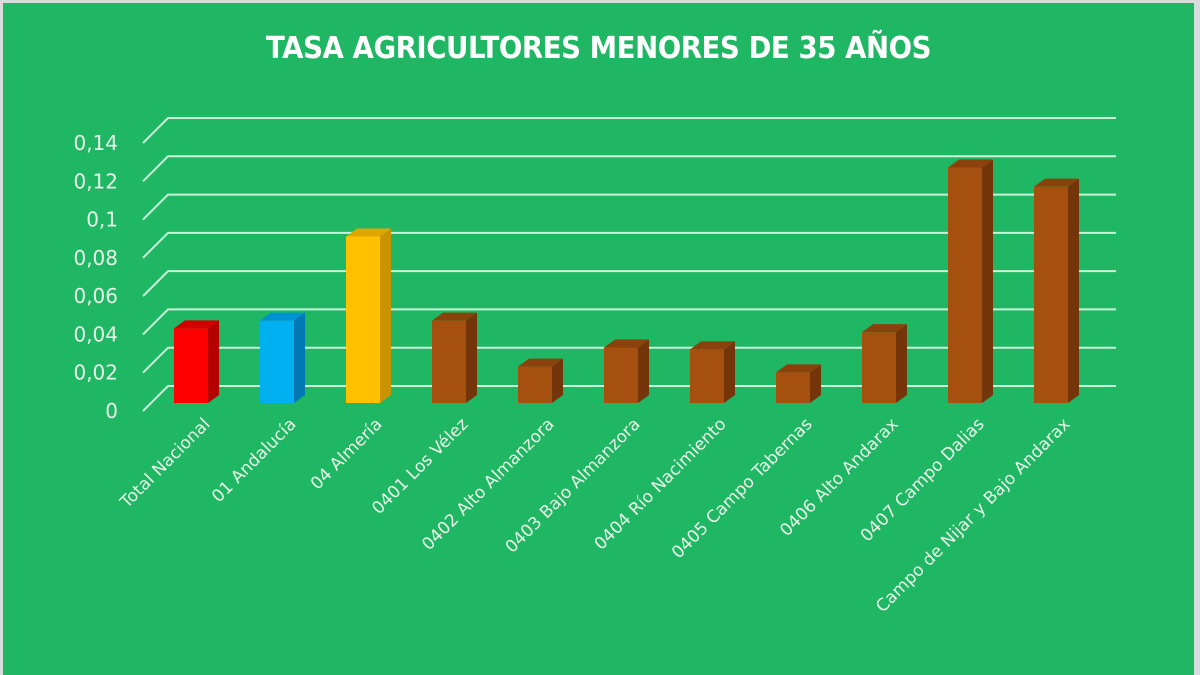 The image size is (1200, 675). Describe the element at coordinates (95, 296) in the screenshot. I see `y-tick-label: 0,06` at that location.